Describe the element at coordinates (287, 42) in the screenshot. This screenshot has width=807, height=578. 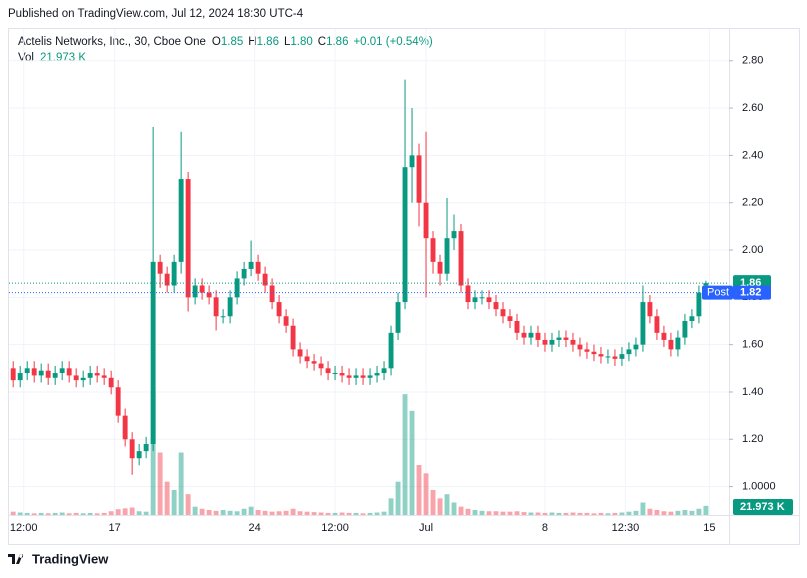
I see `ohlc-key: L` at that location.